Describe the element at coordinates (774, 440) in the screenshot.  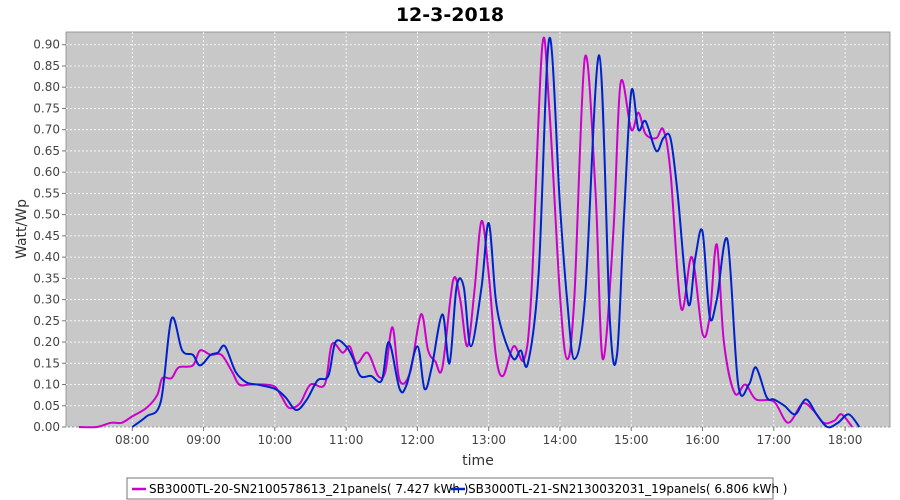
I see `x-tick-label: 17:00` at that location.